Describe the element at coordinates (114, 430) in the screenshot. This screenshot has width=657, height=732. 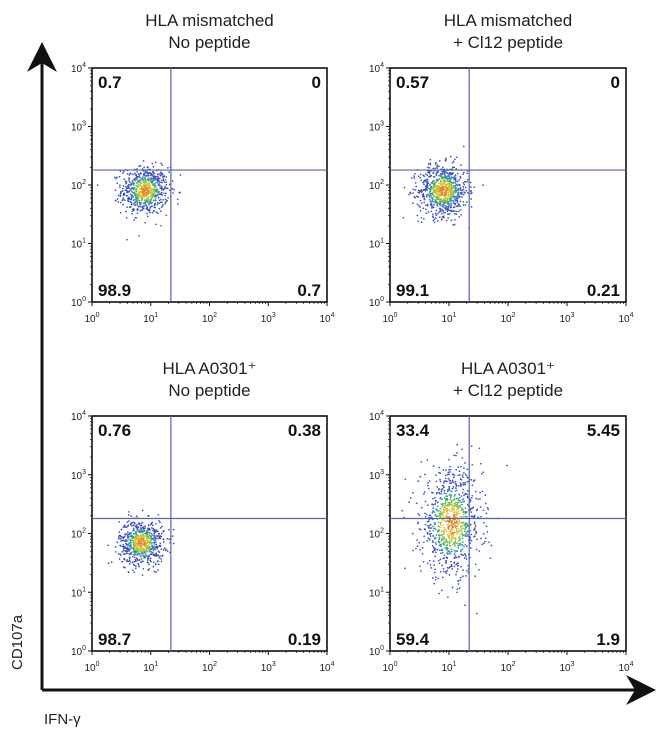
I see `quadrant-upper-left: 0.76` at that location.